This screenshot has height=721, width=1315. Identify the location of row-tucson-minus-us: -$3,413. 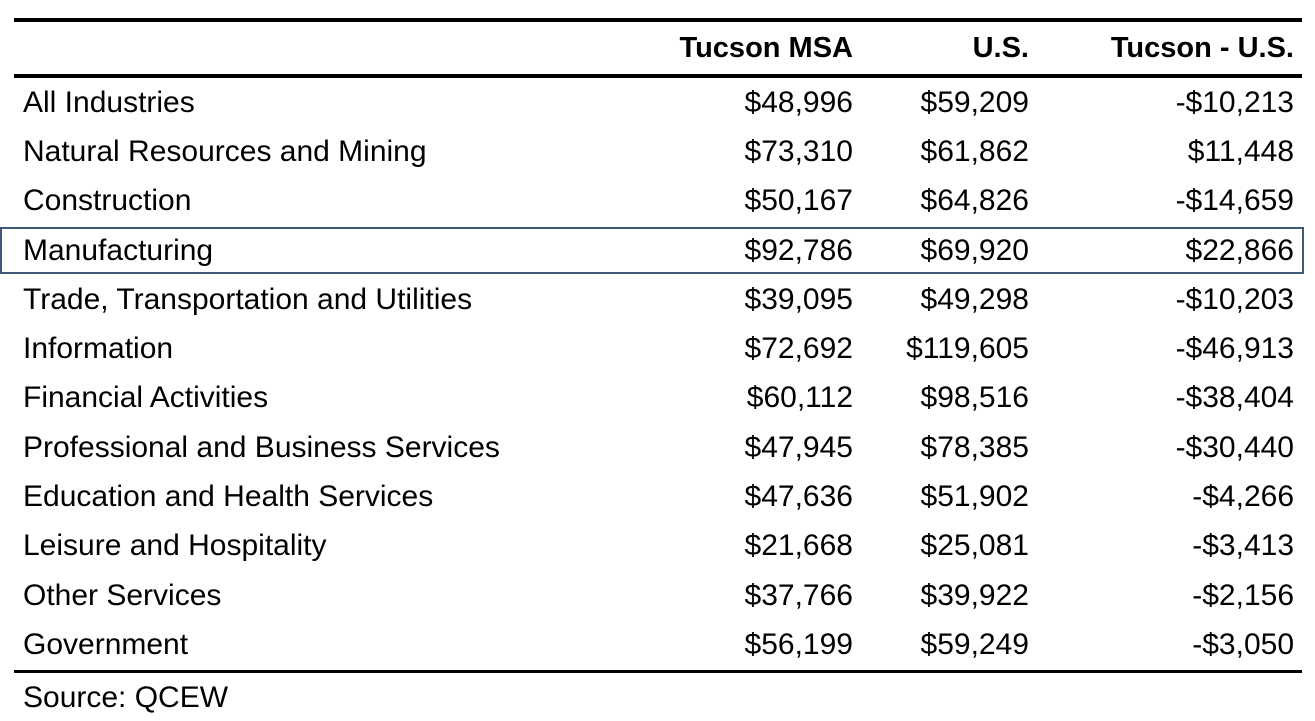
(1243, 546).